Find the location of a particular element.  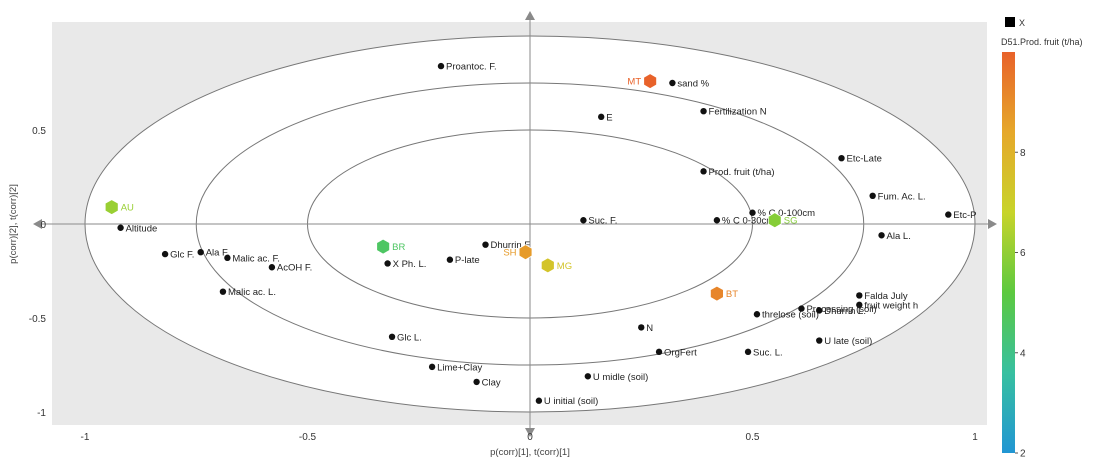

loading-label: Dhurrin F. is located at coordinates (511, 245).